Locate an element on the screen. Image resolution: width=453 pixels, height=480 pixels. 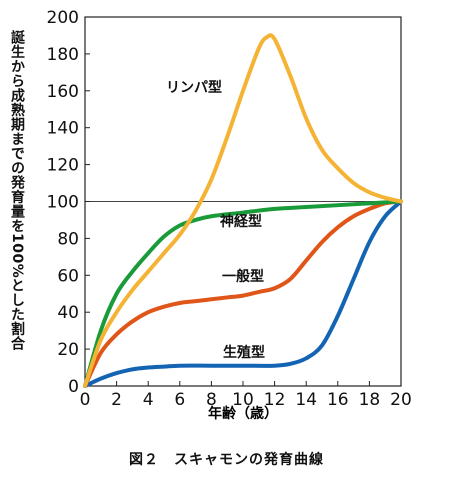
x-tick-label: 14 is located at coordinates (306, 400).